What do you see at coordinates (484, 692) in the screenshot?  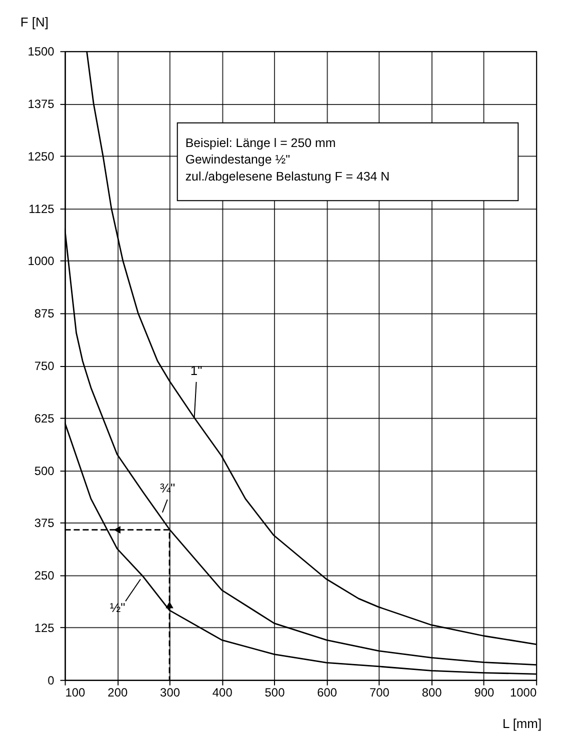 I see `x-tick-label: 900` at bounding box center [484, 692].